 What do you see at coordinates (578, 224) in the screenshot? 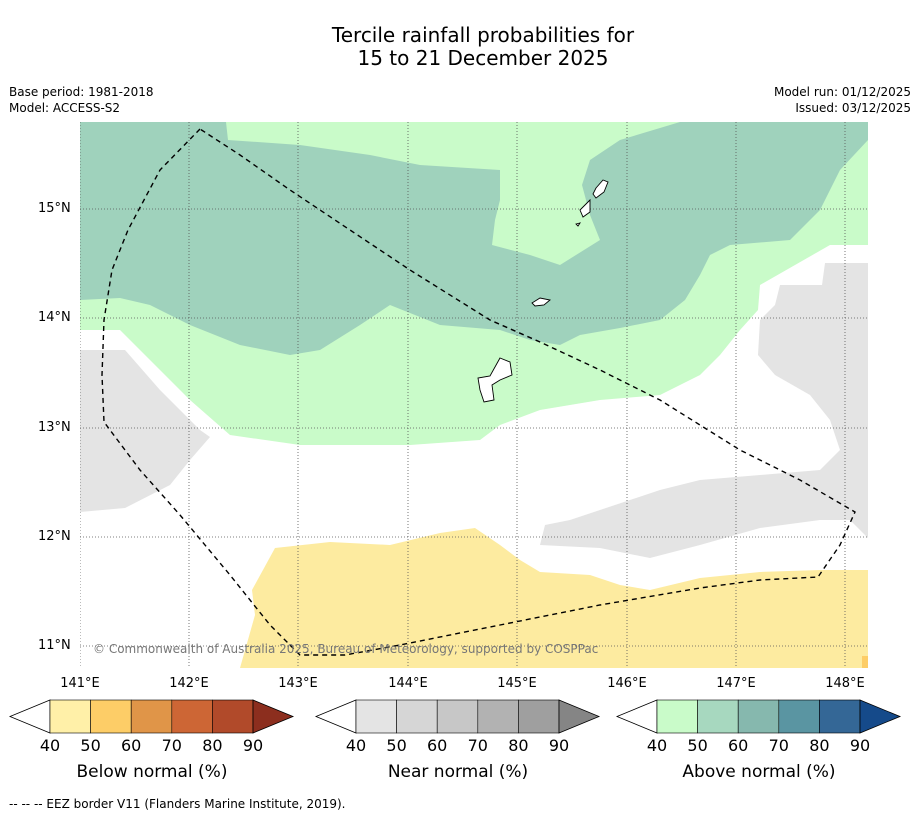
I see `island-aguijan` at bounding box center [578, 224].